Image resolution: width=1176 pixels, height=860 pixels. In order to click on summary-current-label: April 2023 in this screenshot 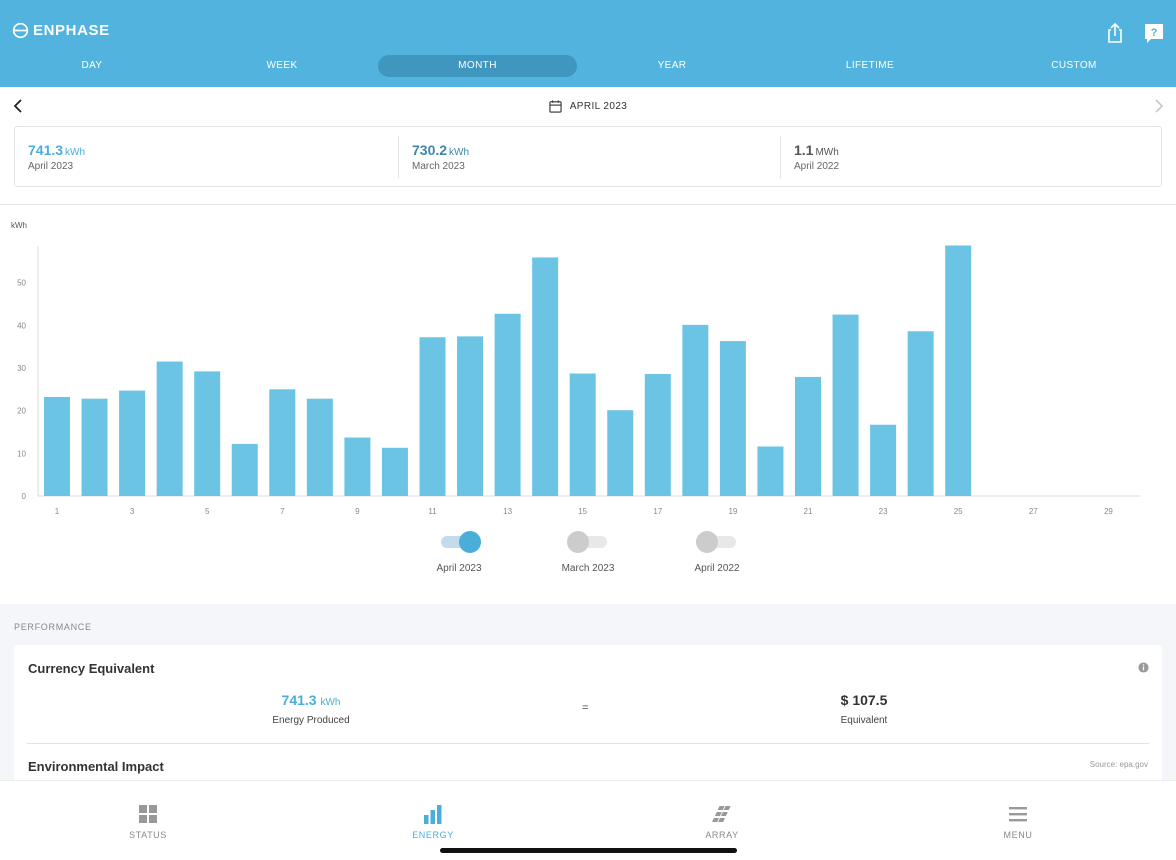, I will do `click(51, 166)`.